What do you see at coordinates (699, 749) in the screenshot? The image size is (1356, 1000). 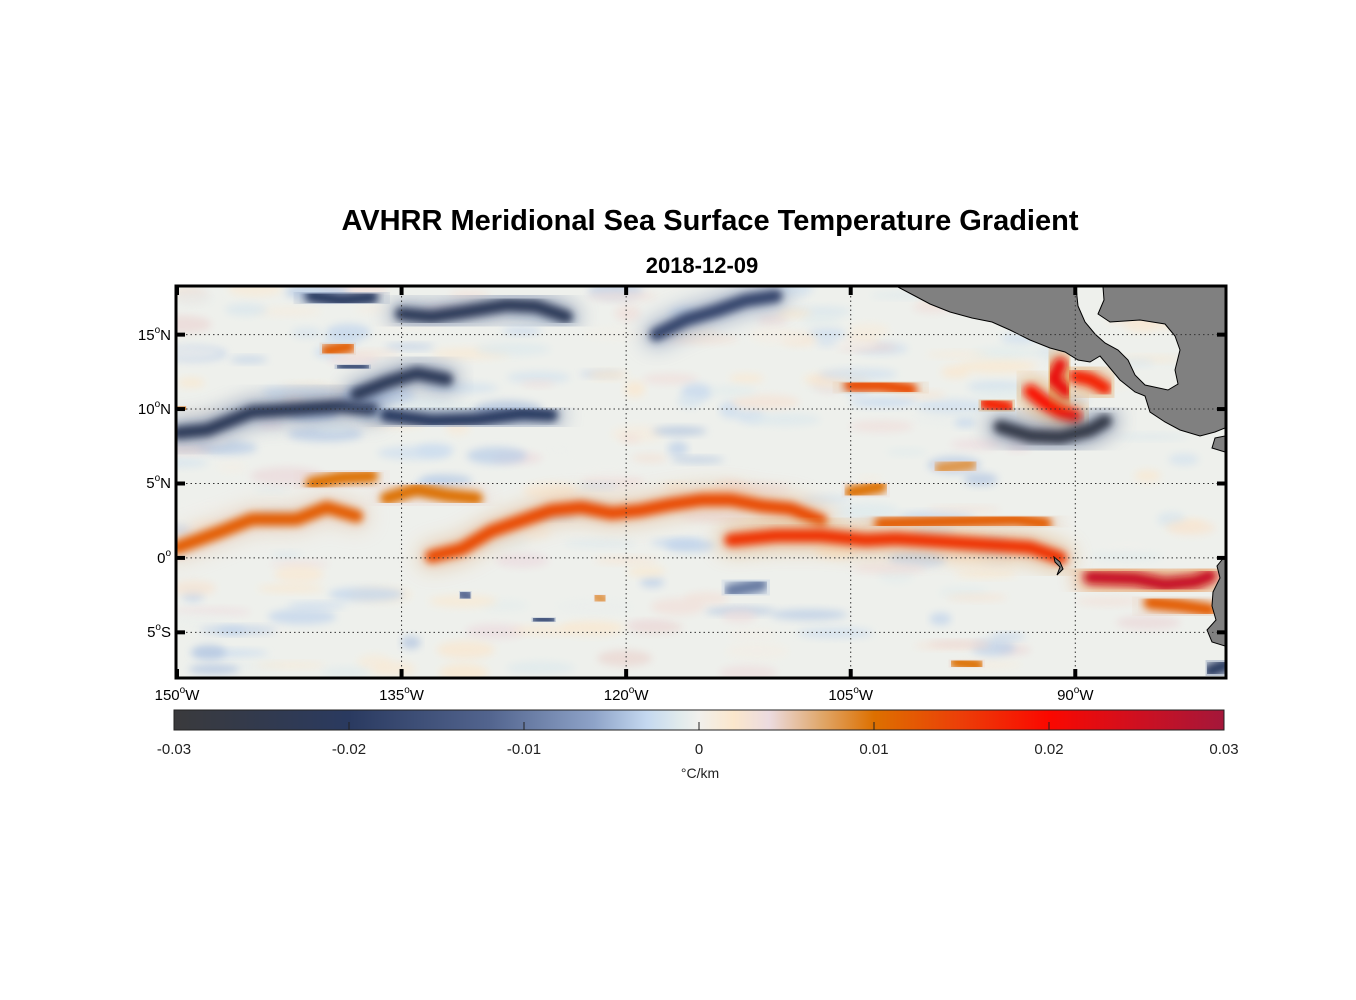 I see `colorbar-tick-label: 0` at bounding box center [699, 749].